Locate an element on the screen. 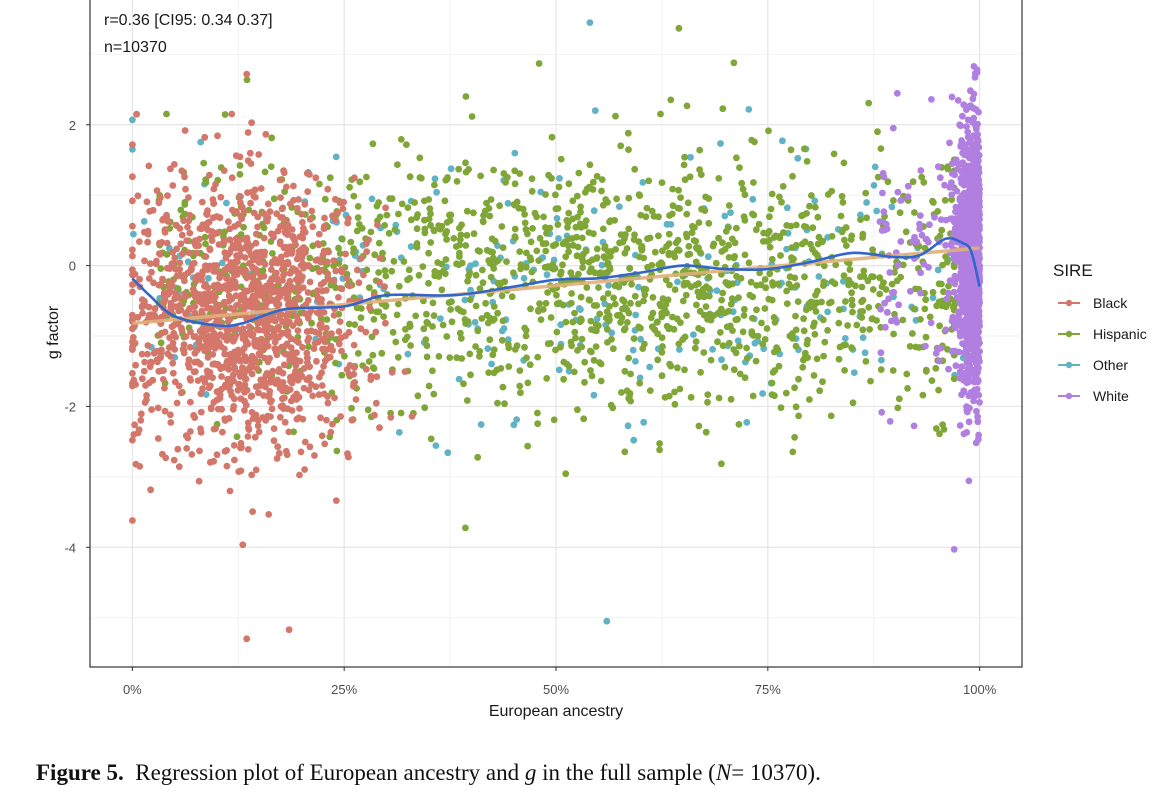 This screenshot has height=802, width=1170. point-hispanic-outlier is located at coordinates (539, 63).